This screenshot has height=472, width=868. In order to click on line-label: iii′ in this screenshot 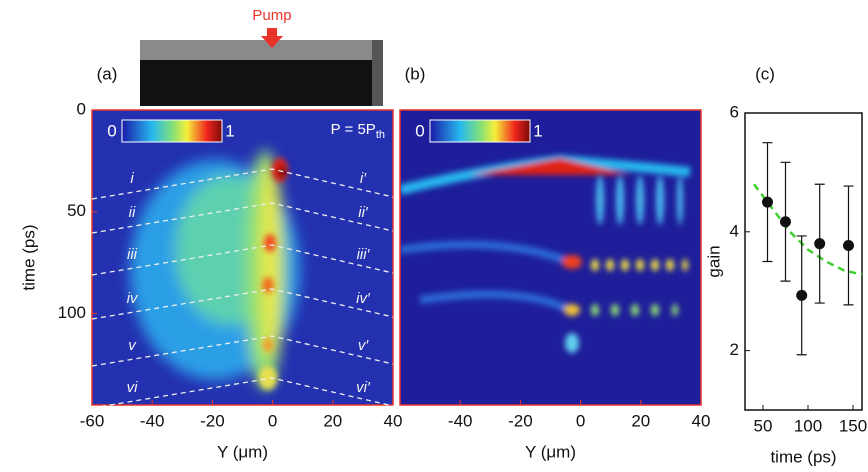, I will do `click(364, 254)`.